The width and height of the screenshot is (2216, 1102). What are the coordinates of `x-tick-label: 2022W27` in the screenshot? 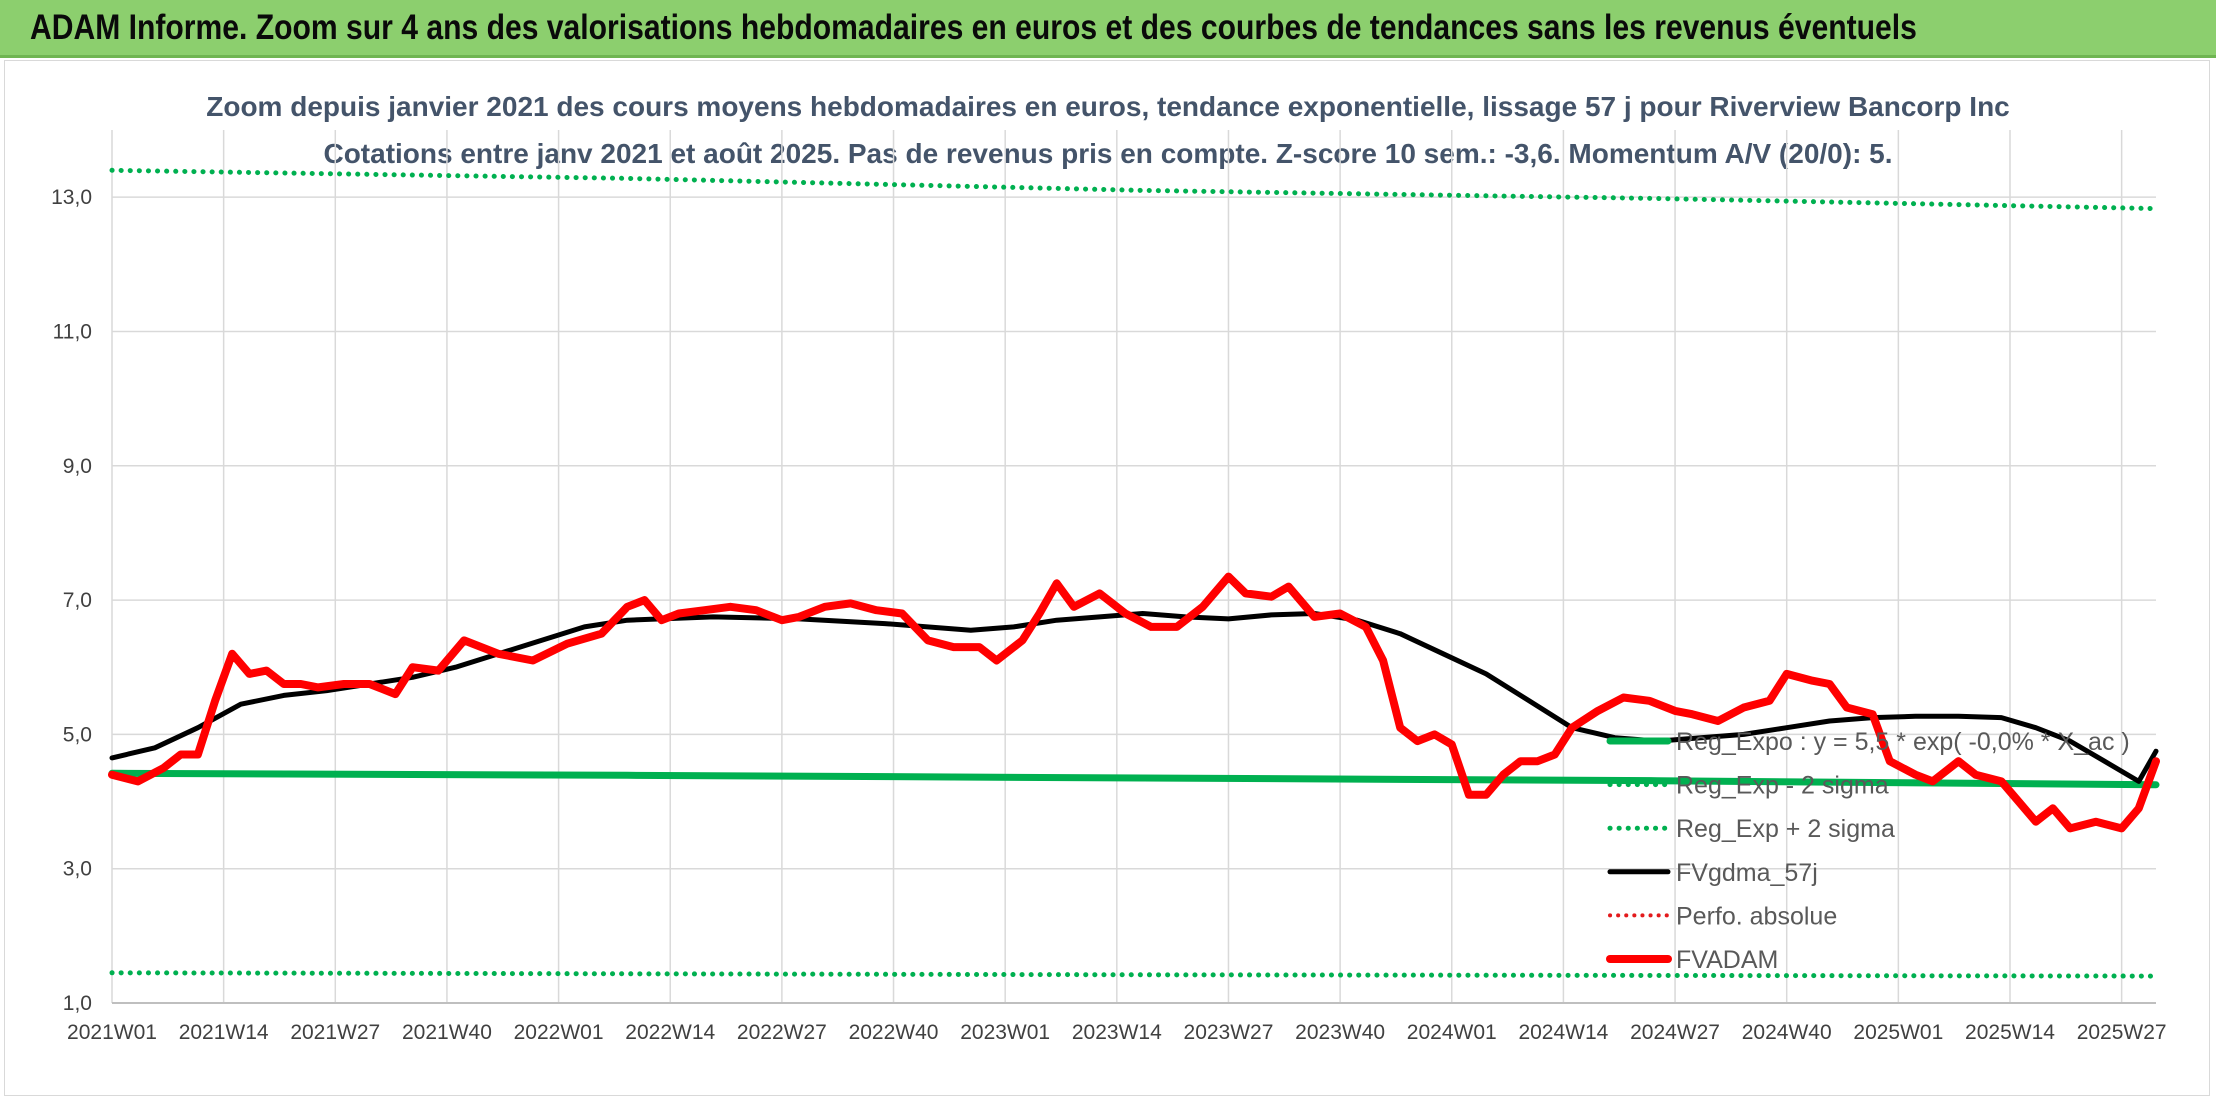 It's located at (782, 1032).